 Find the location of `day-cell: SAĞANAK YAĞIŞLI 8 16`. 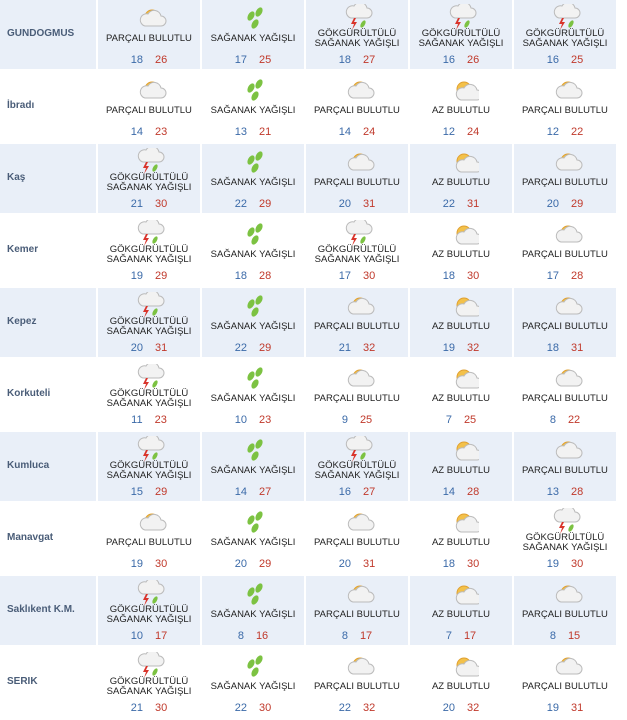

day-cell: SAĞANAK YAĞIŞLI 8 16 is located at coordinates (254, 611).